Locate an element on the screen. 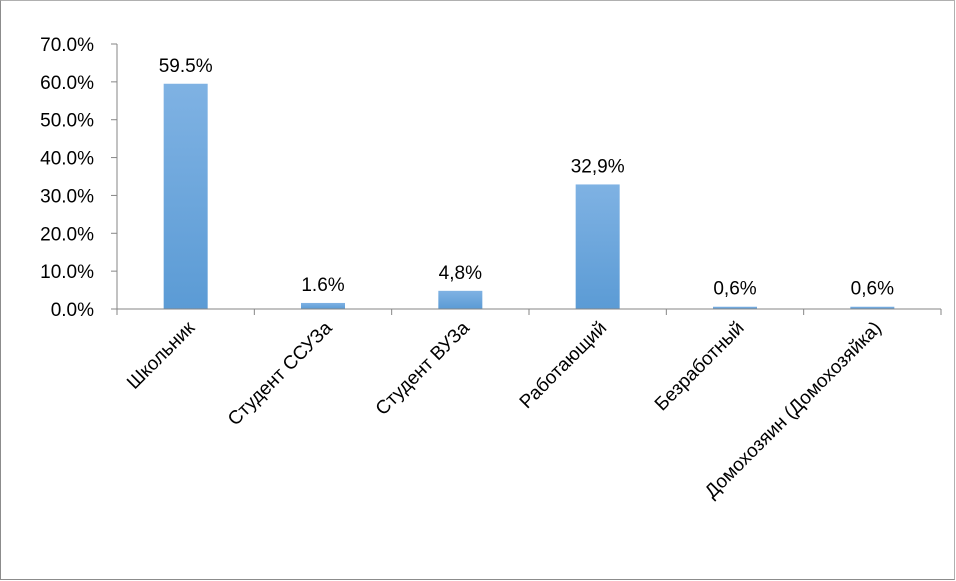  y-tick-label: 10.0% is located at coordinates (67, 272).